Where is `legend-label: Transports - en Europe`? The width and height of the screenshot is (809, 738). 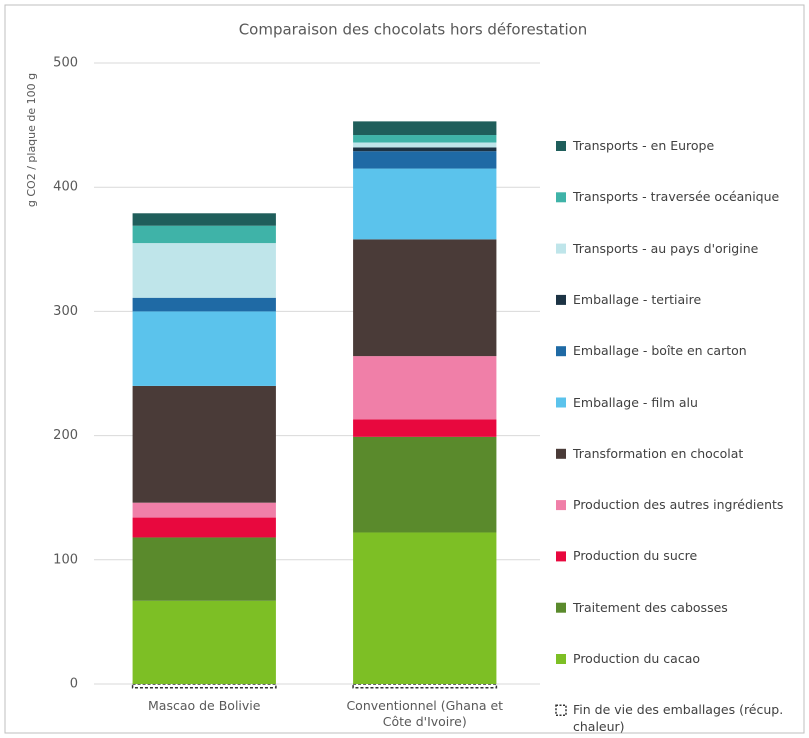 legend-label: Transports - en Europe is located at coordinates (644, 145).